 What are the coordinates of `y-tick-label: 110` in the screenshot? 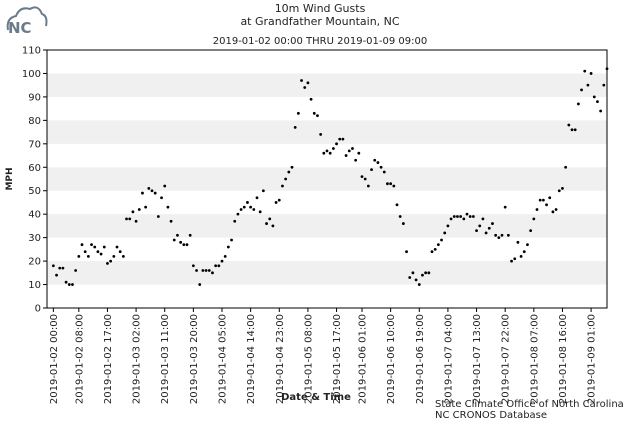 It's located at (31, 51).